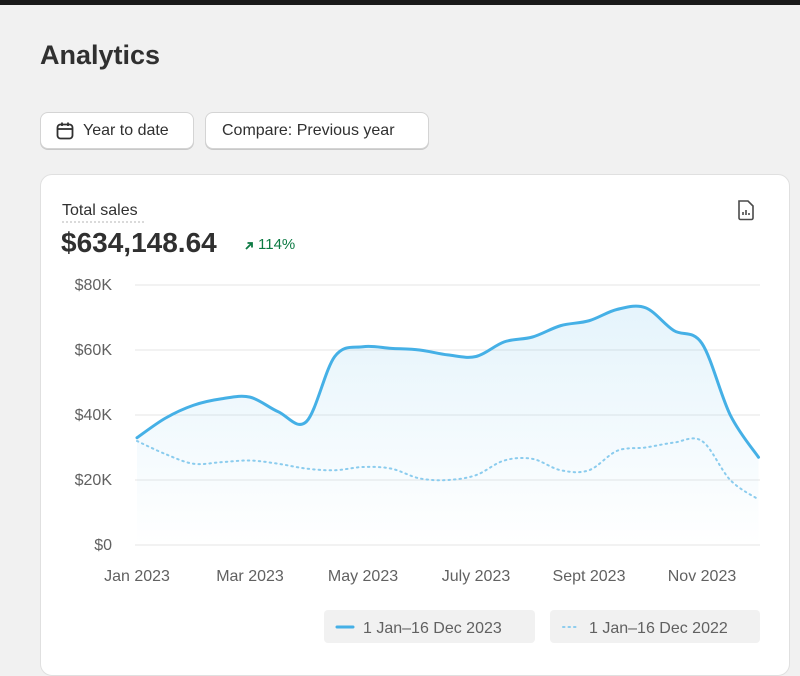  What do you see at coordinates (65, 130) in the screenshot?
I see `calendar-icon` at bounding box center [65, 130].